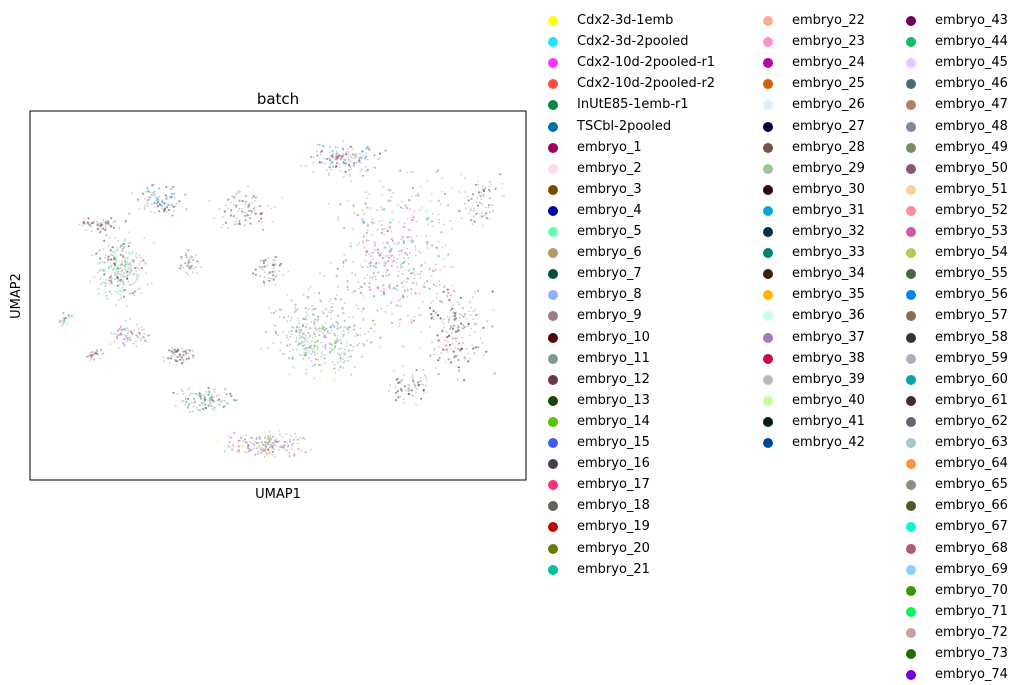 The image size is (1029, 685). I want to click on legend-label: embryo_57, so click(971, 316).